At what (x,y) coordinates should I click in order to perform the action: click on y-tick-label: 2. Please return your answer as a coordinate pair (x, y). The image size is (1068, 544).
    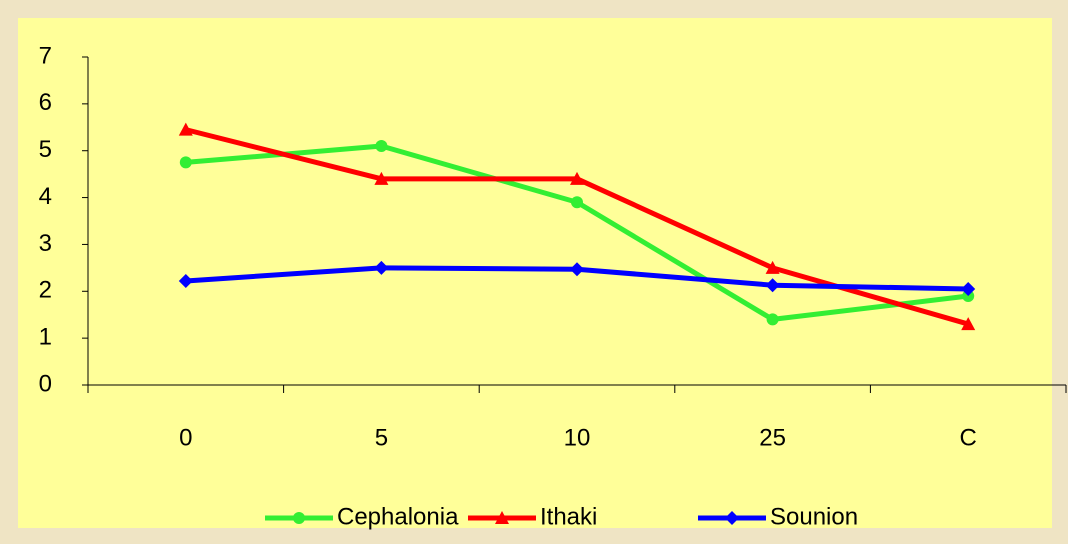
    Looking at the image, I should click on (45, 290).